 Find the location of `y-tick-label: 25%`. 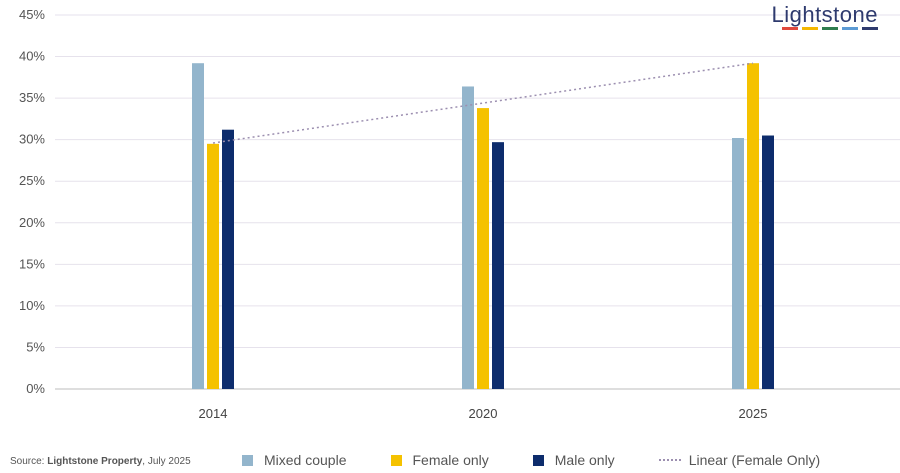

y-tick-label: 25% is located at coordinates (32, 180).